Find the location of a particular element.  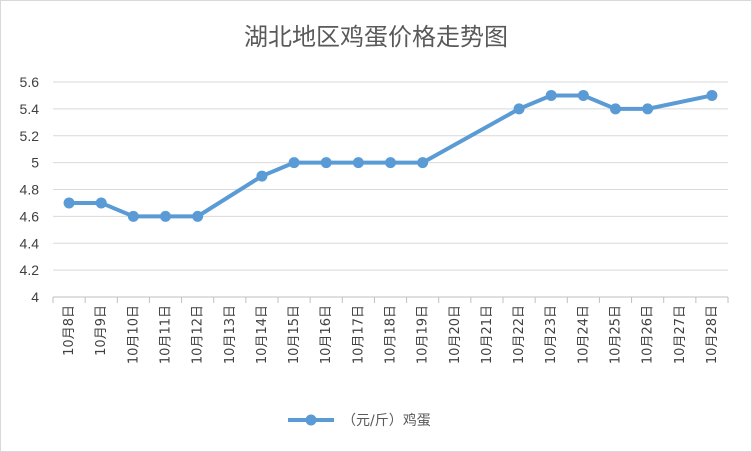

legend-label: （元/斤）鸡蛋 is located at coordinates (386, 420).